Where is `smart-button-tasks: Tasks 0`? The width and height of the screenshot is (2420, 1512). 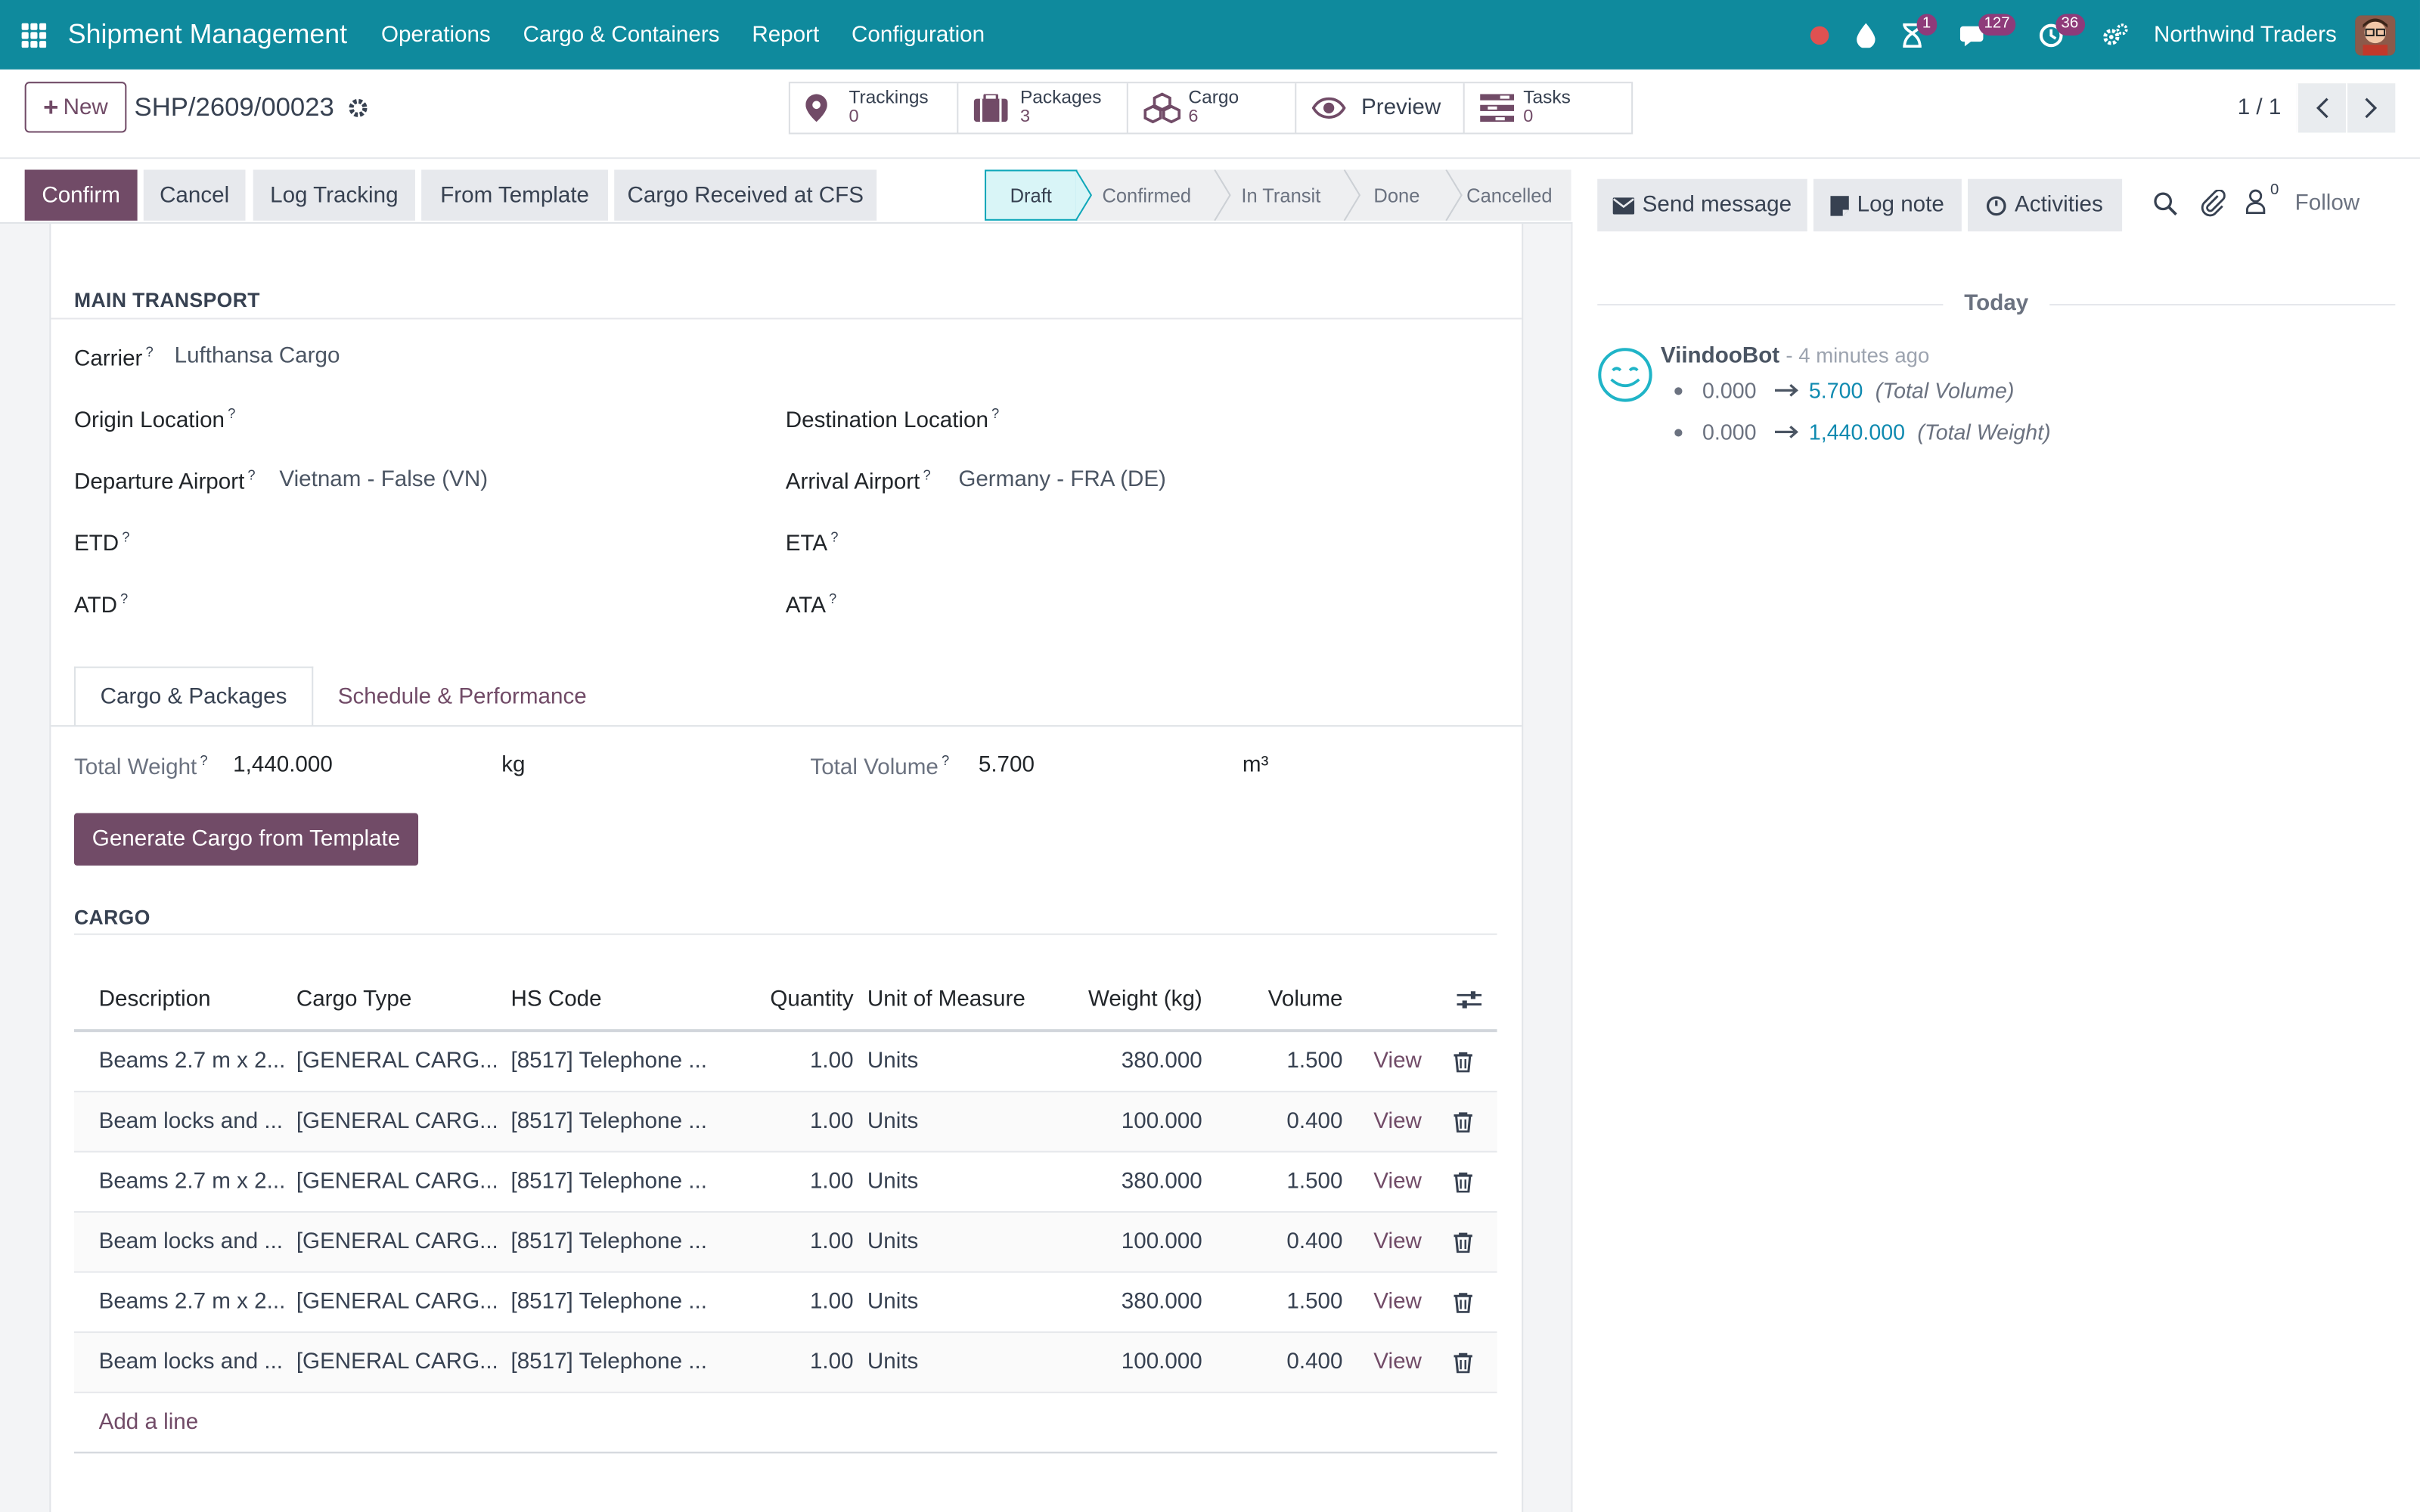
smart-button-tasks: Tasks 0 is located at coordinates (1548, 107).